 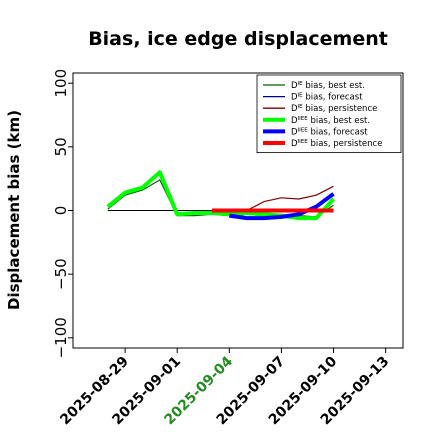 What do you see at coordinates (238, 39) in the screenshot?
I see `chart-title: Bias, ice edge displacement` at bounding box center [238, 39].